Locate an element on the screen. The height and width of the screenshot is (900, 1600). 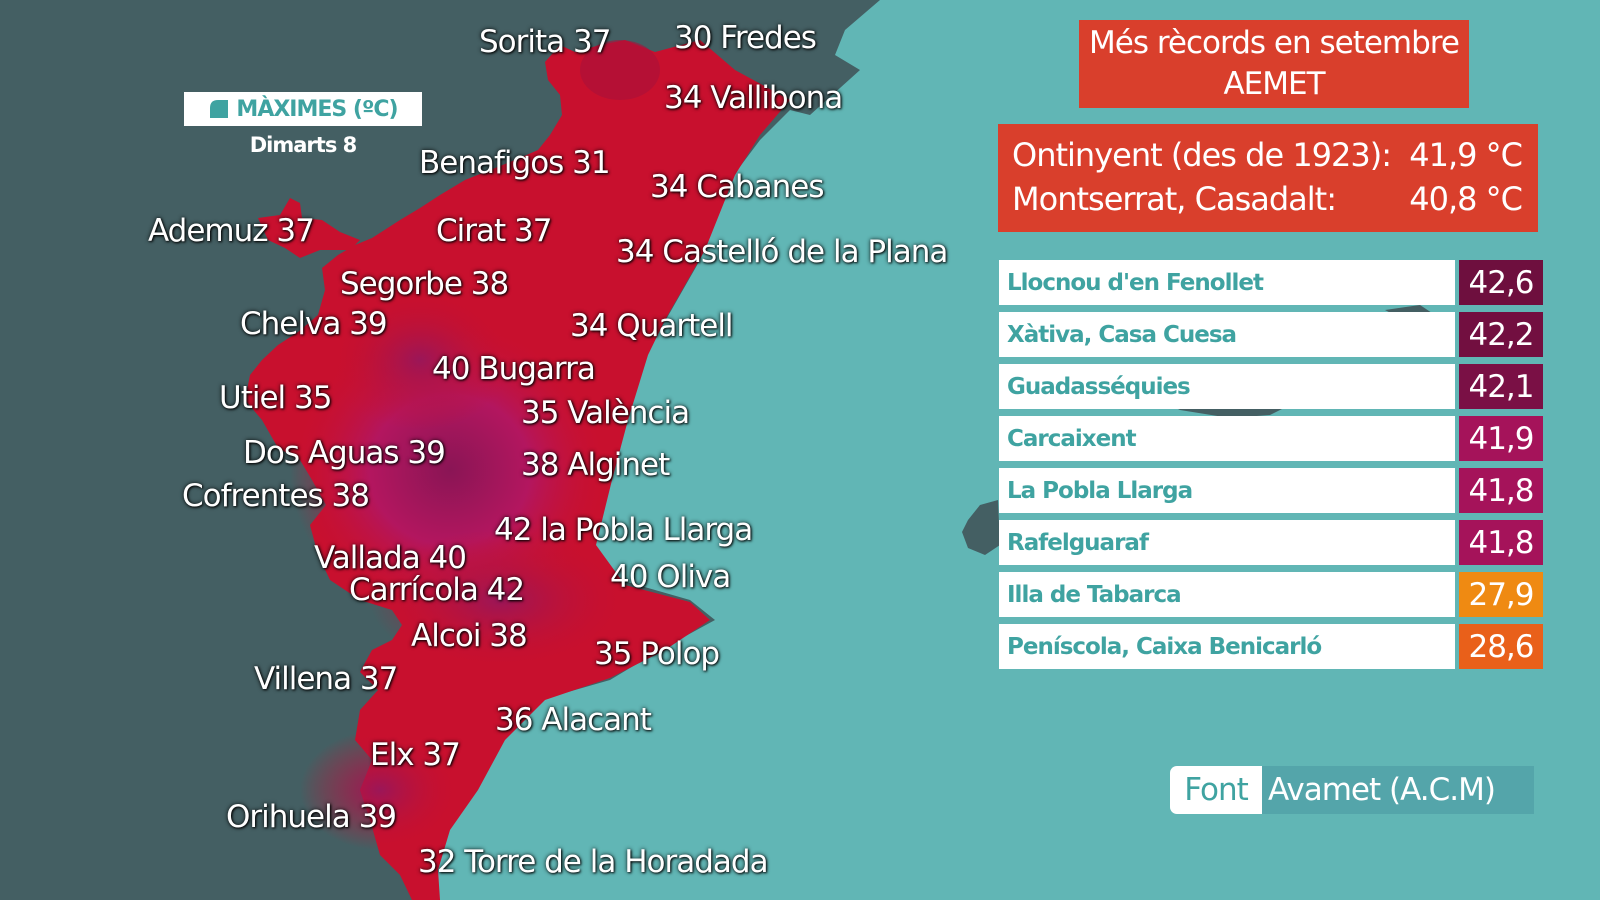
station-name: Peníscola, Caixa Benicarló is located at coordinates (1227, 646).